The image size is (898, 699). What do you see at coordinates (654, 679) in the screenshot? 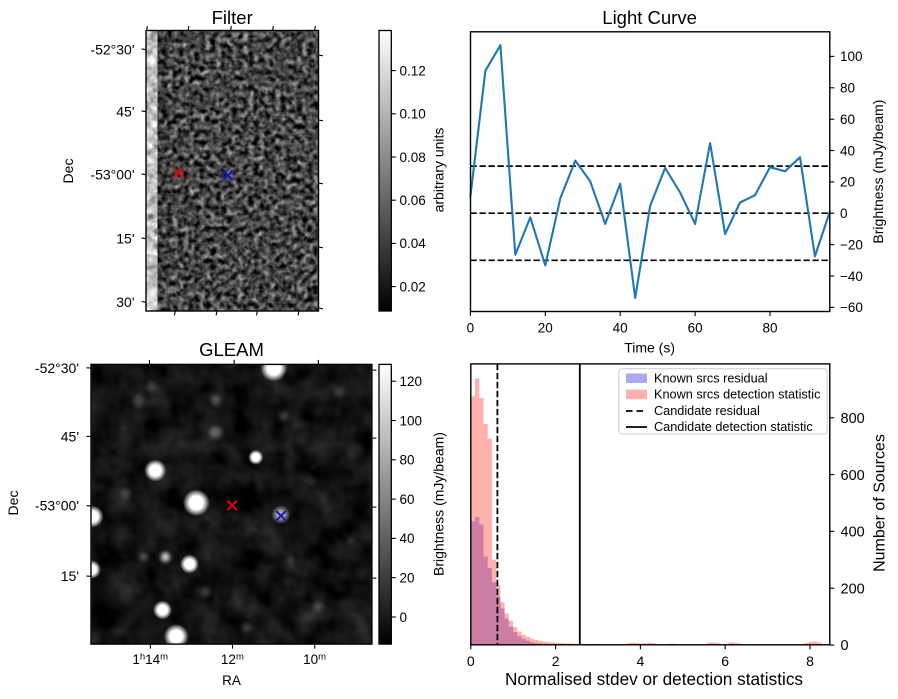
I see `svg-text:Normalised stdev or detection: Normalised stdev or detection statistics` at bounding box center [654, 679].